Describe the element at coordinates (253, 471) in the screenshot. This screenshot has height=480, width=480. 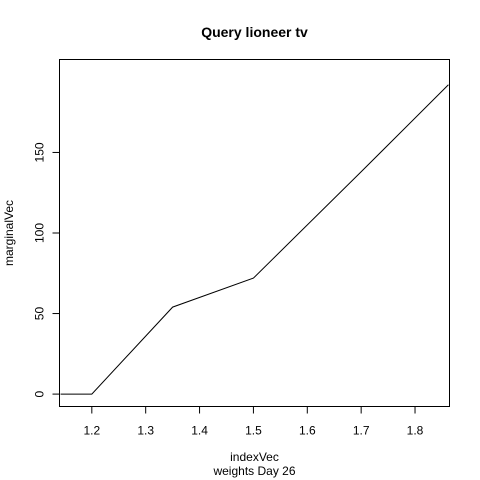
I see `x-axis-subtitle: weights Day 26` at that location.